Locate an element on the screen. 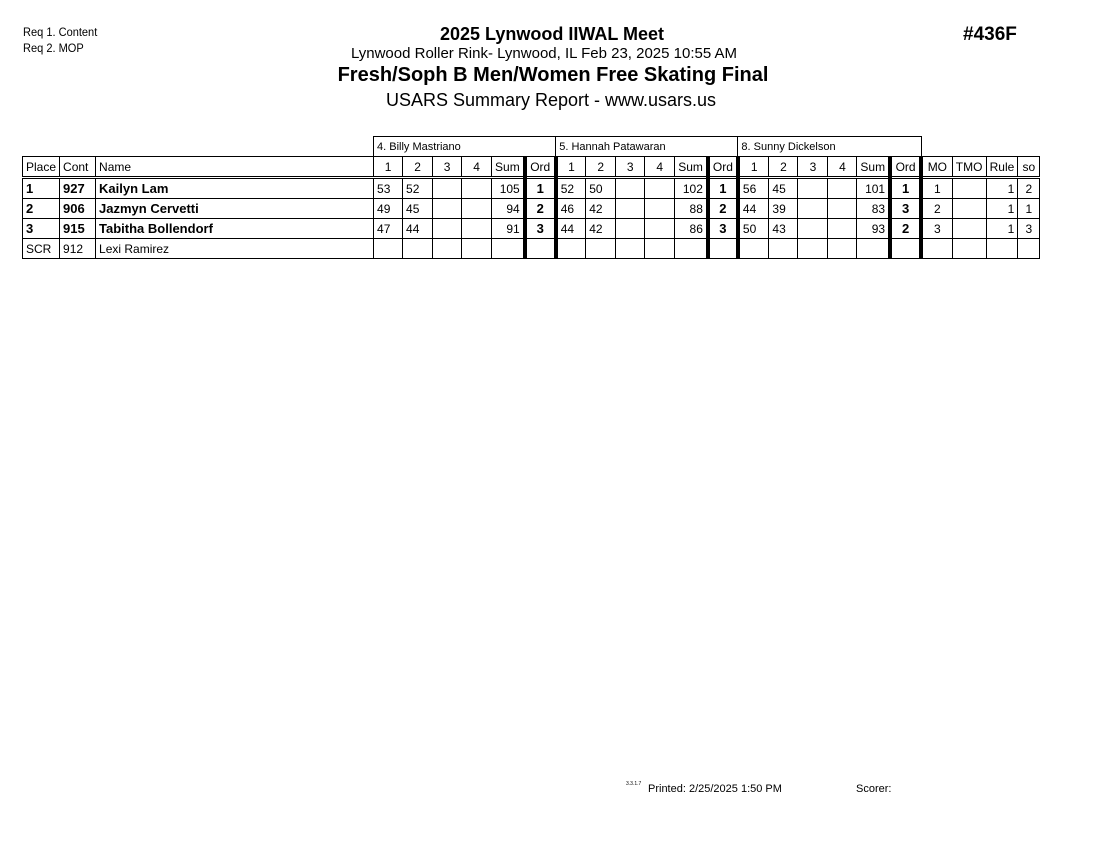 This screenshot has width=1100, height=850. meet-title: 2025 Lynwood IIWAL Meet is located at coordinates (552, 34).